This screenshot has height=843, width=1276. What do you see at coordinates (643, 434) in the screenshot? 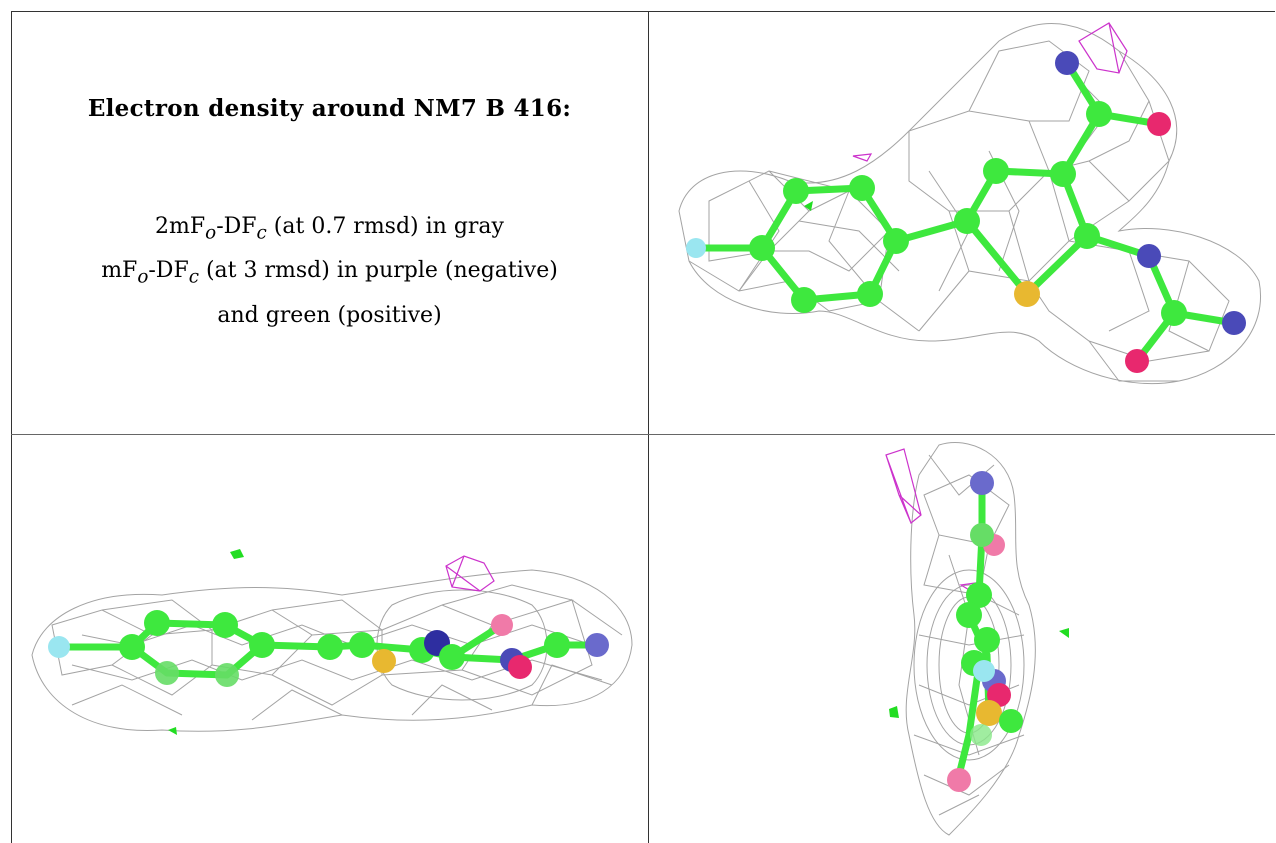
I see `table-row-divider` at bounding box center [643, 434].